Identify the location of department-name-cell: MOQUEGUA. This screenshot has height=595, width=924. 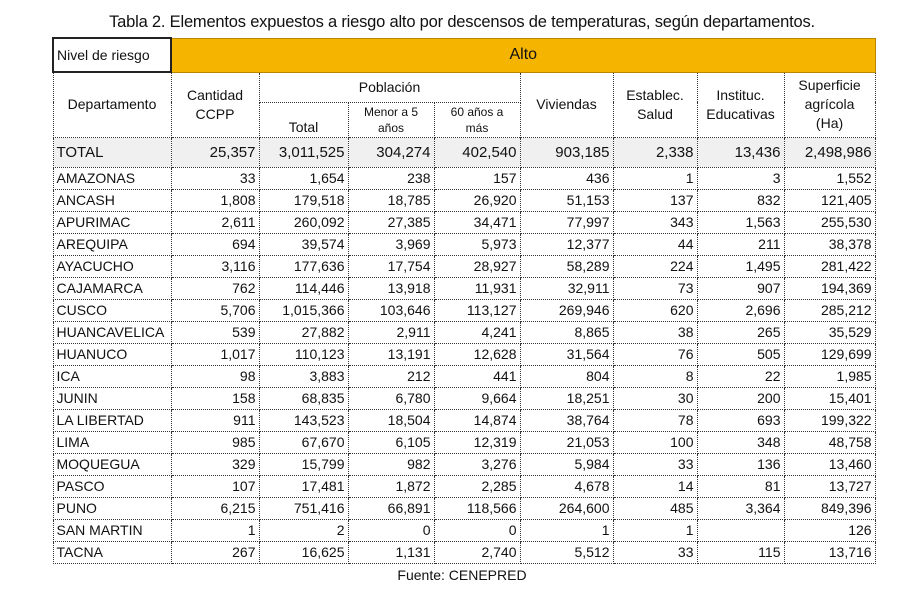
(112, 464).